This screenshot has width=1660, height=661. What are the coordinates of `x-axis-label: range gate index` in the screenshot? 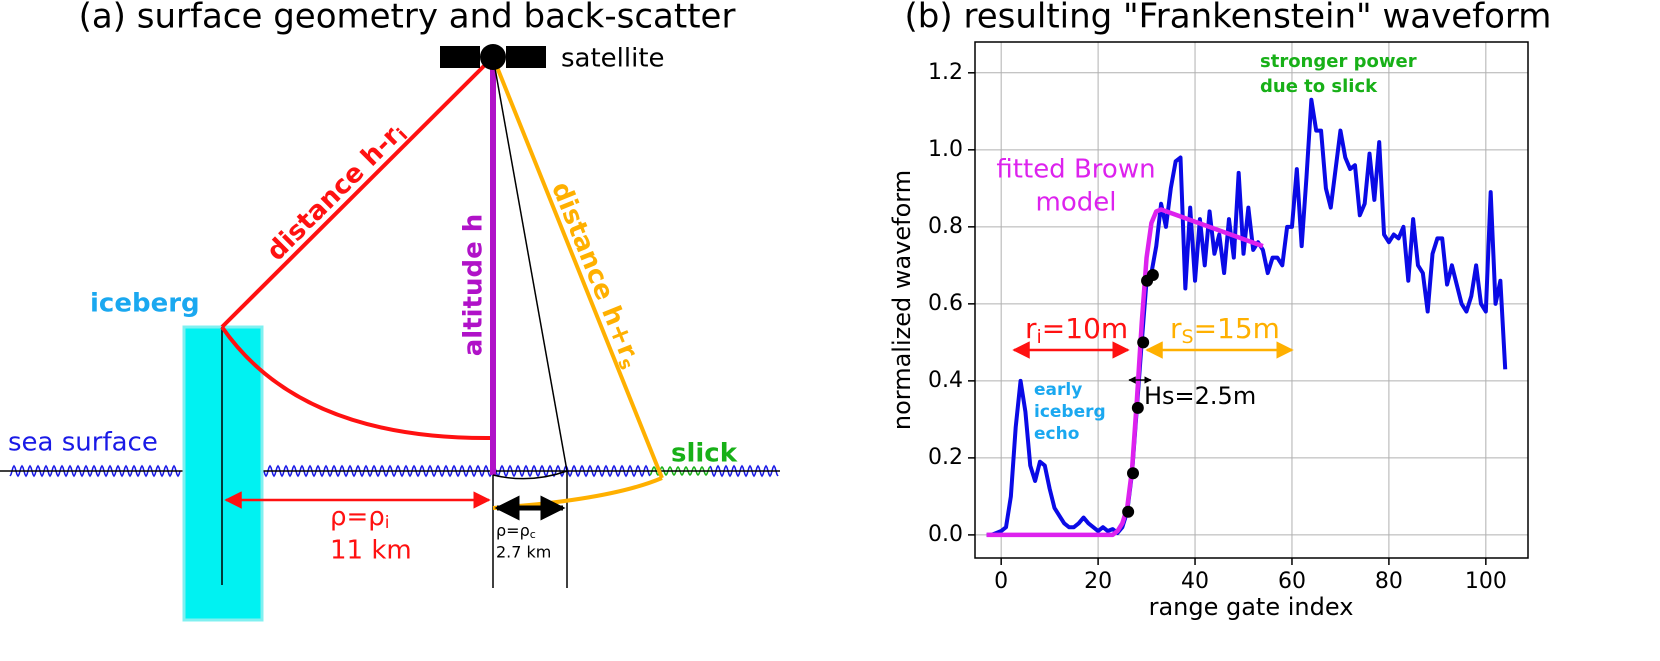 It's located at (1251, 607).